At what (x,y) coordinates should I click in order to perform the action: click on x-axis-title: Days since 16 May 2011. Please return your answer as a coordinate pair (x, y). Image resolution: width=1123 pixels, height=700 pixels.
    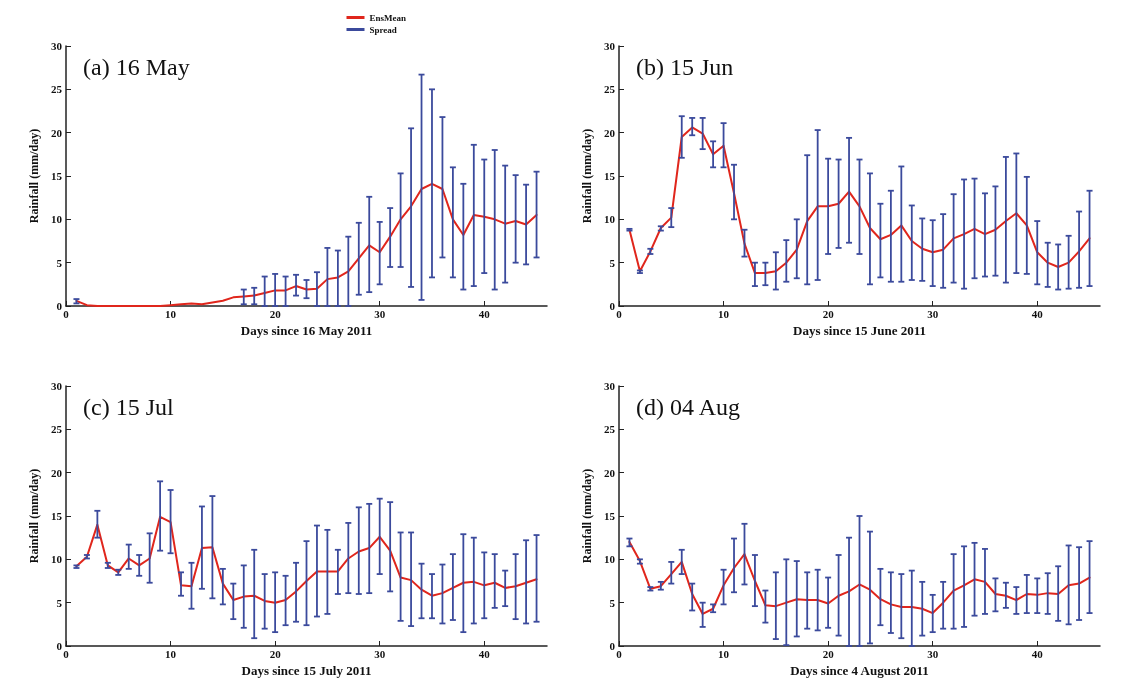
    Looking at the image, I should click on (306, 330).